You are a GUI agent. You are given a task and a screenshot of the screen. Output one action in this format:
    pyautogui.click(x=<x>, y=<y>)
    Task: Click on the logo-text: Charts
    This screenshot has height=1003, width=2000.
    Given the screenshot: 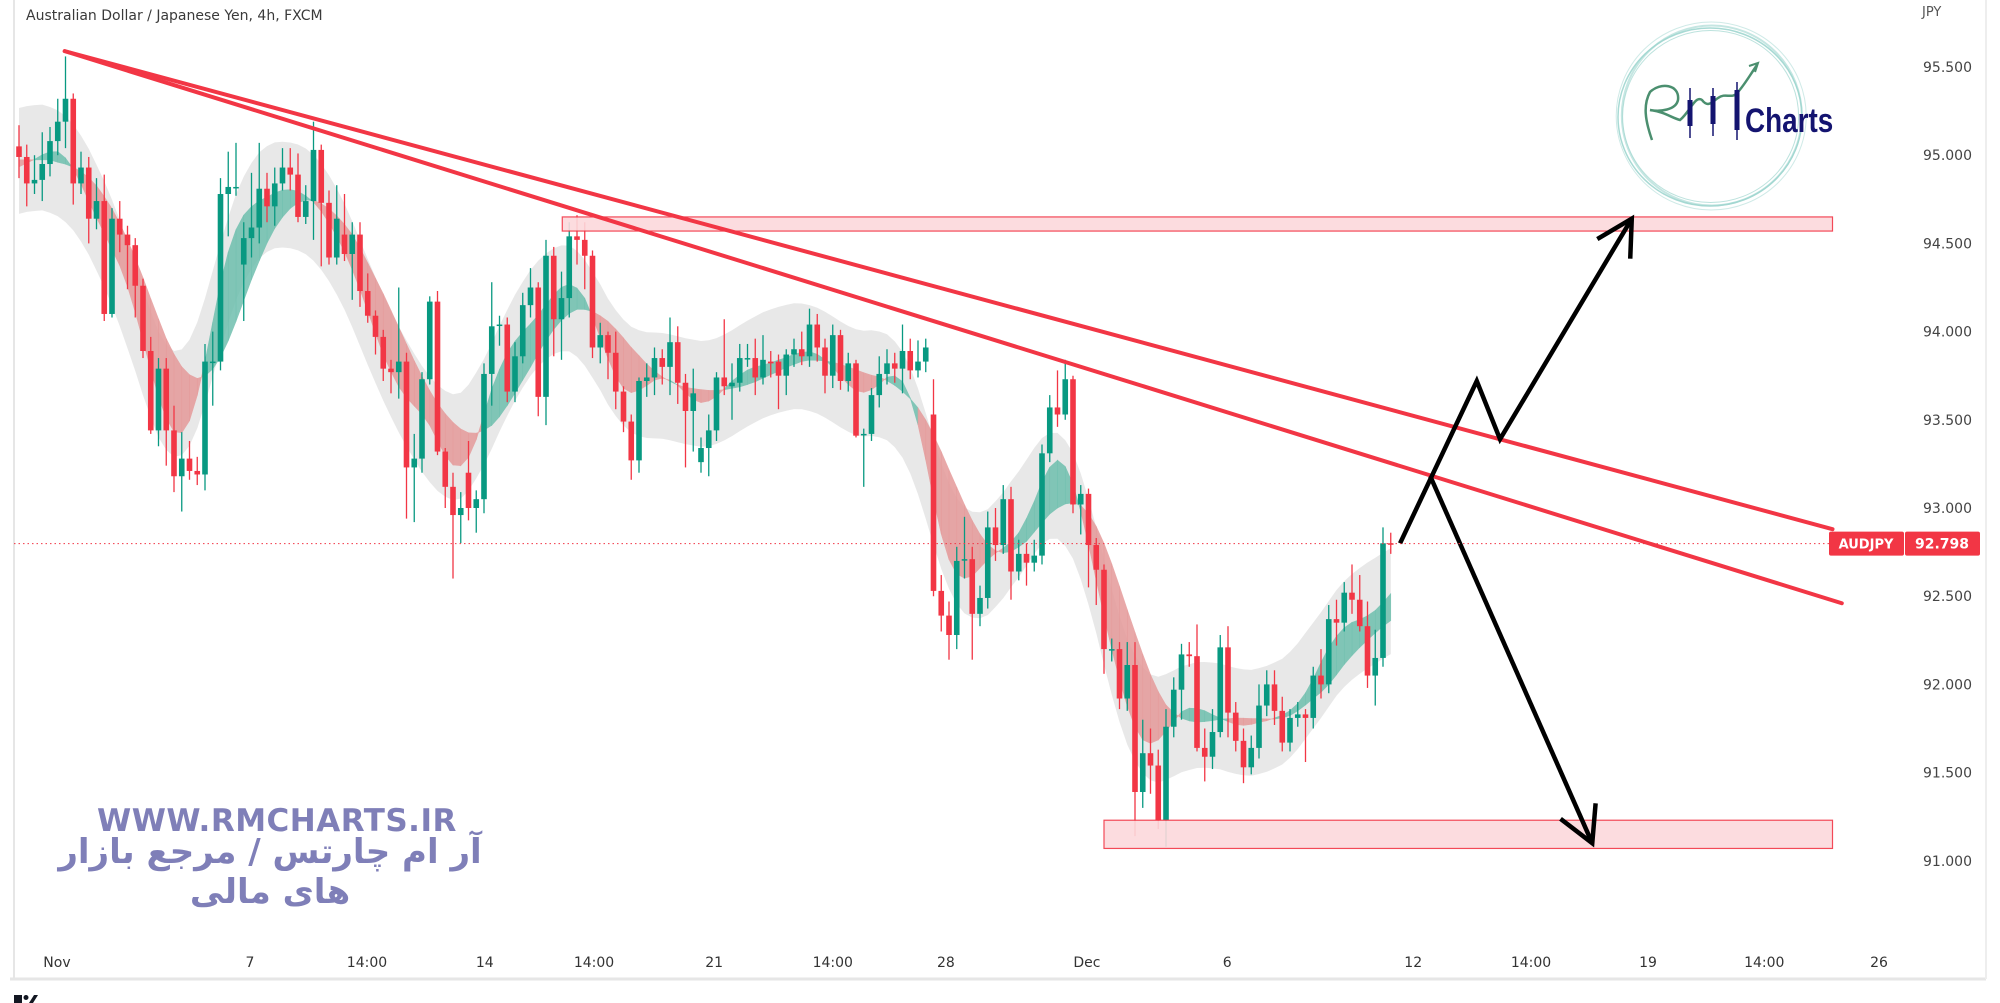 What is the action you would take?
    pyautogui.click(x=1789, y=120)
    